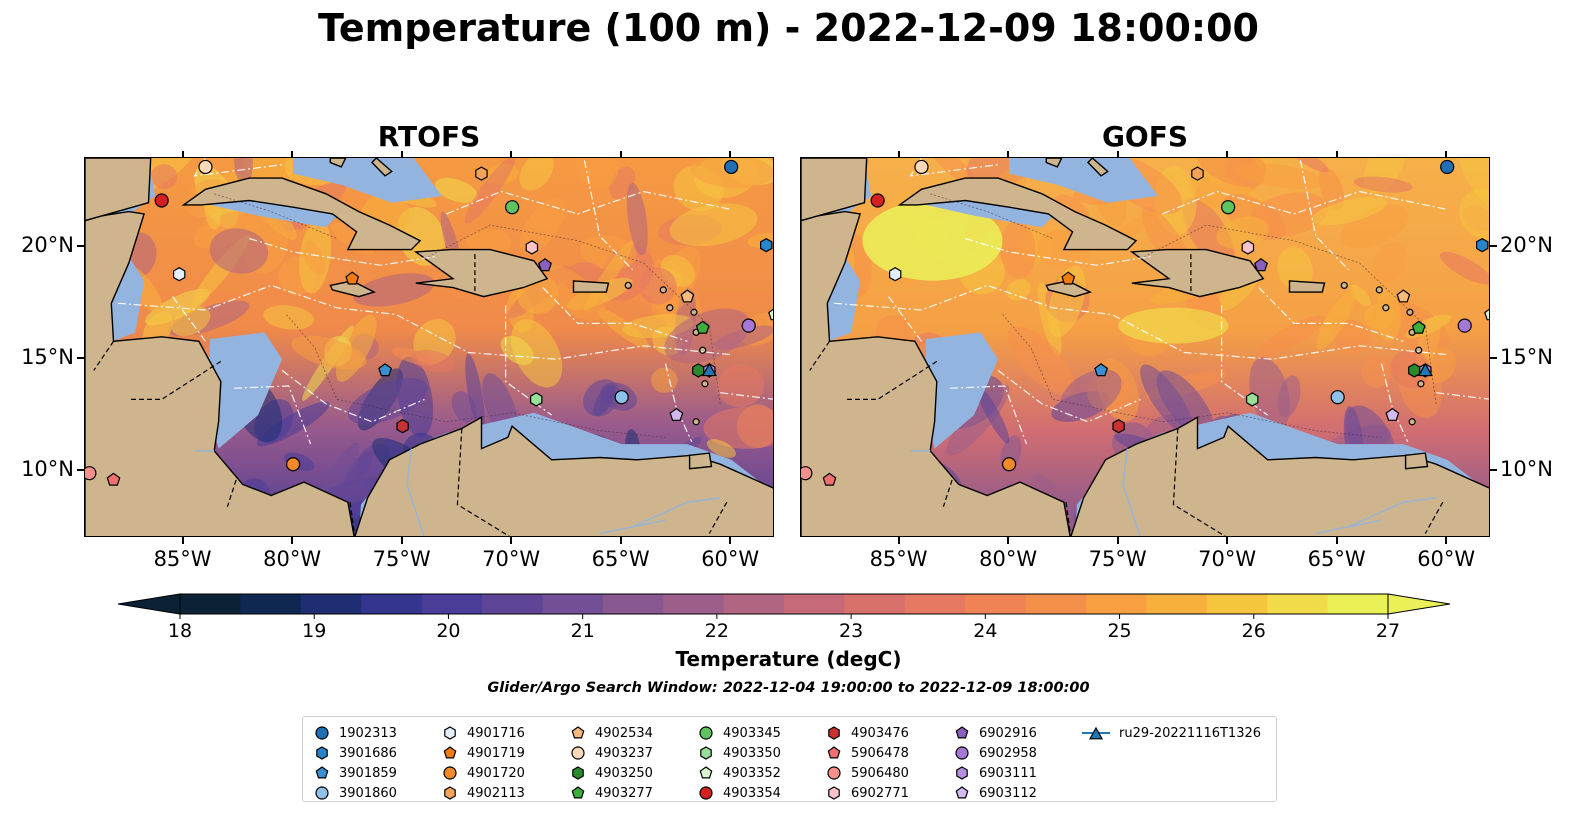 The height and width of the screenshot is (827, 1577). I want to click on lon-tick-label: 85°W, so click(182, 559).